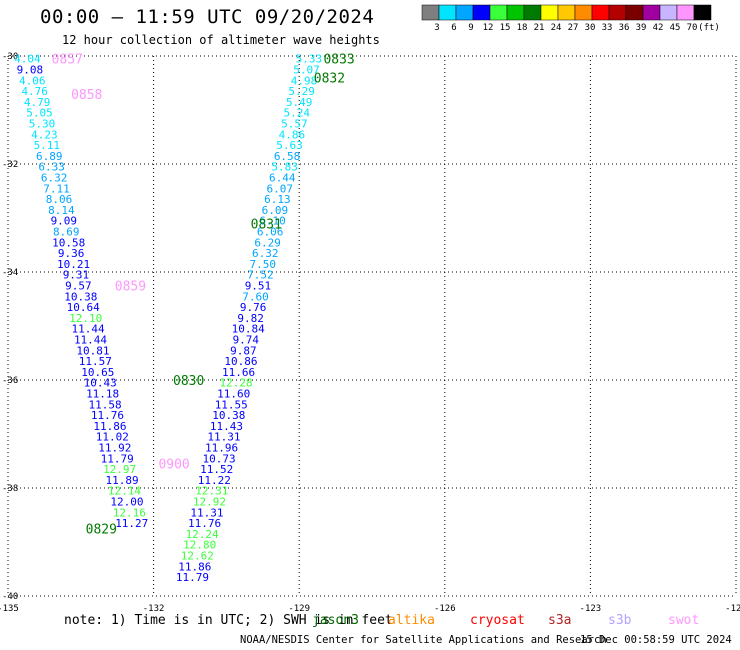 The height and width of the screenshot is (650, 740). I want to click on swh-value-label: 5.83, so click(284, 167).